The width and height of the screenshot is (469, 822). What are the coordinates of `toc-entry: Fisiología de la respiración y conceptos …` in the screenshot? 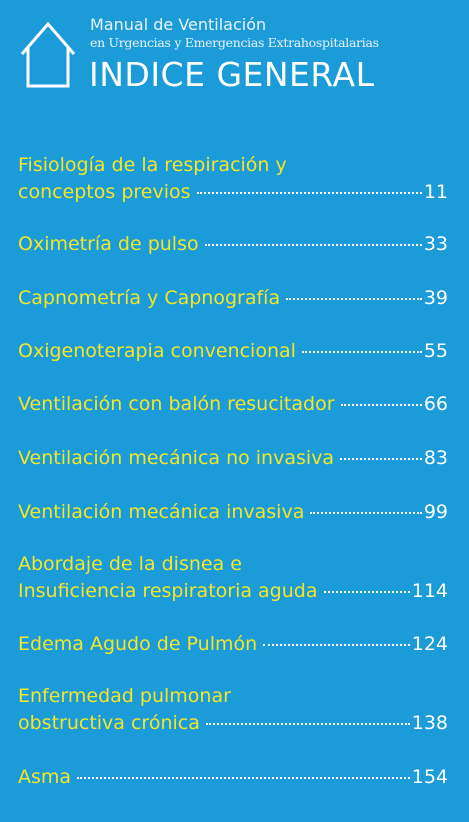 It's located at (233, 179).